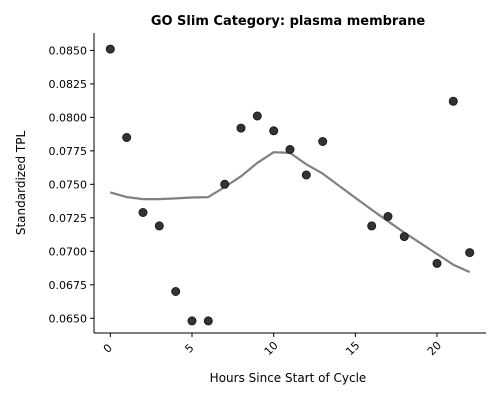 The image size is (500, 400). Describe the element at coordinates (288, 378) in the screenshot. I see `x-axis-label: Hours Since Start of Cycle` at that location.